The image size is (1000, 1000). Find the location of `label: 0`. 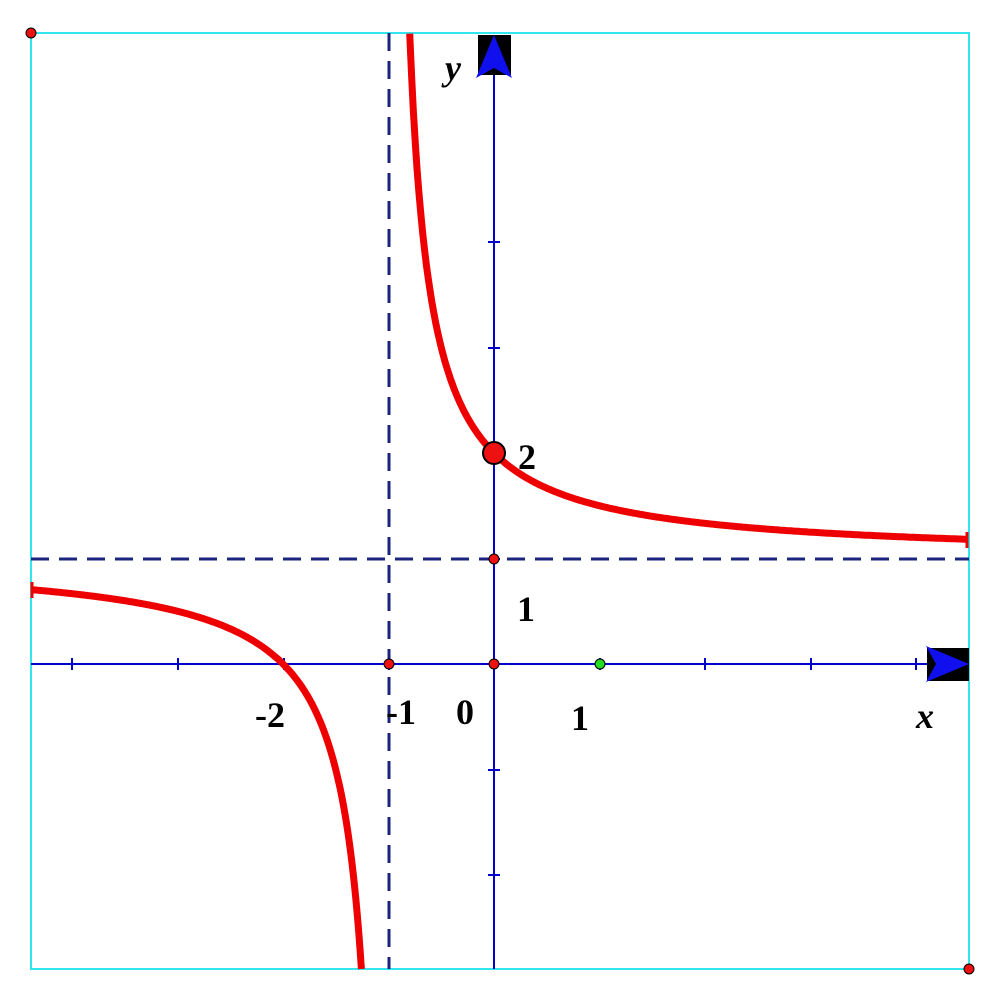

label: 0 is located at coordinates (465, 712).